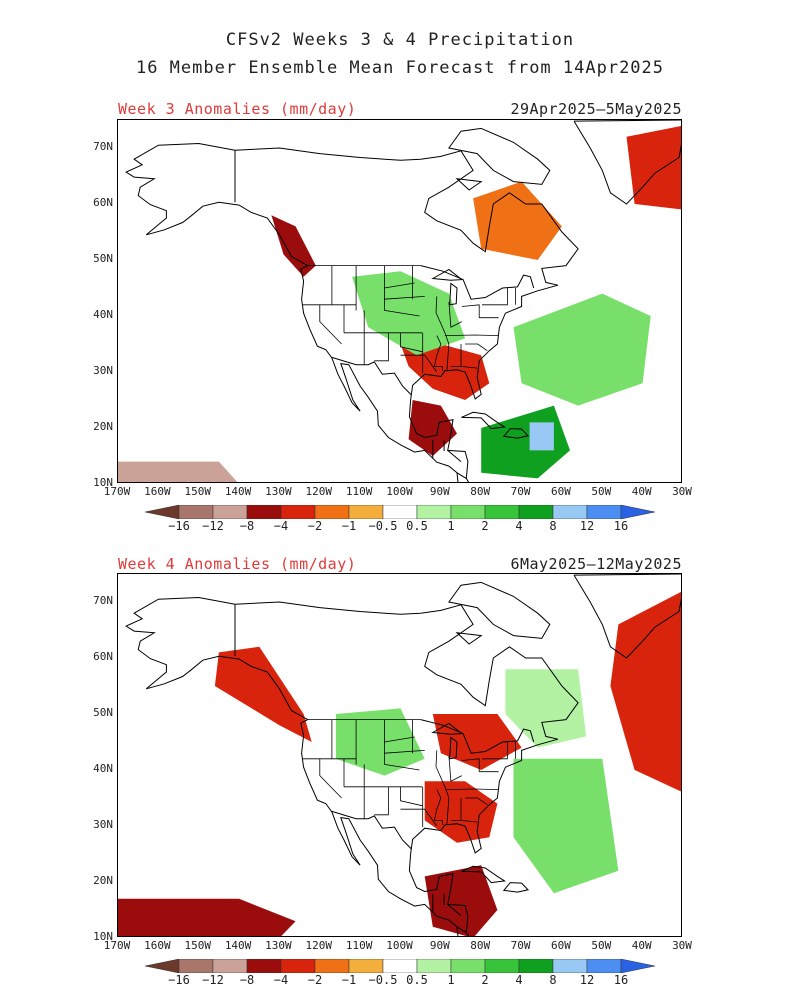 The image size is (800, 1000). What do you see at coordinates (447, 274) in the screenshot?
I see `great-lakes-superior` at bounding box center [447, 274].